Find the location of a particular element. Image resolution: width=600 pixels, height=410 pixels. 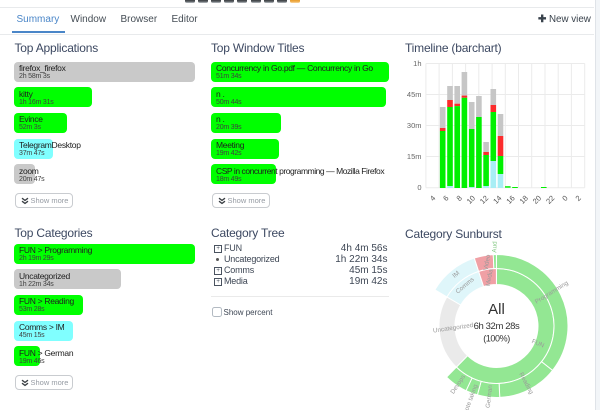

svg-text: 20 is located at coordinates (537, 199).